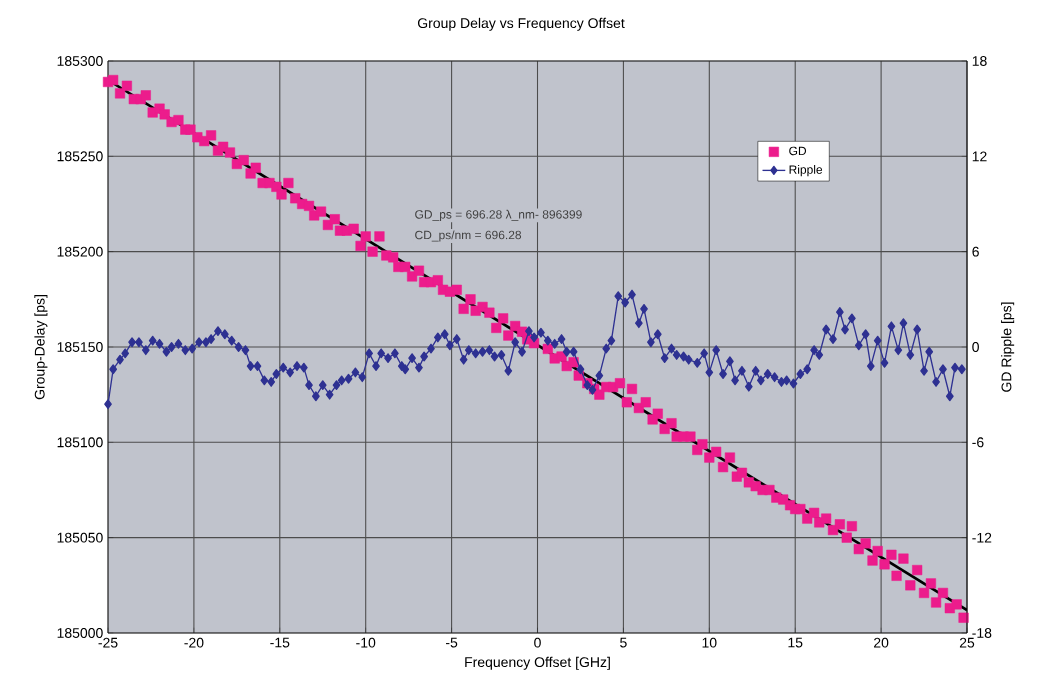  What do you see at coordinates (452, 642) in the screenshot?
I see `x-tick-label: -5` at bounding box center [452, 642].